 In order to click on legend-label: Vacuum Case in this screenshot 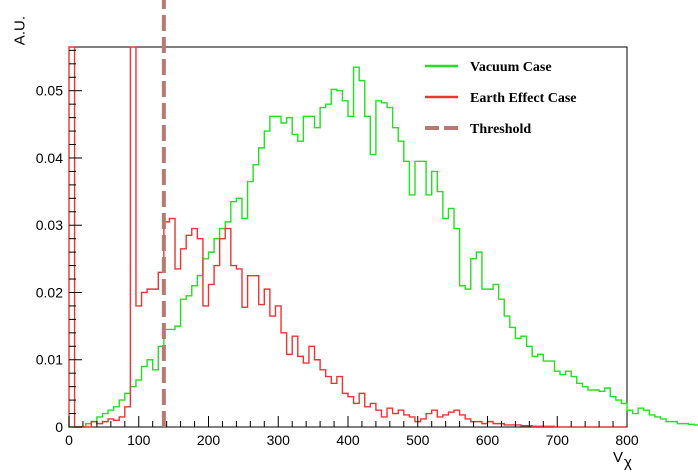, I will do `click(511, 67)`.